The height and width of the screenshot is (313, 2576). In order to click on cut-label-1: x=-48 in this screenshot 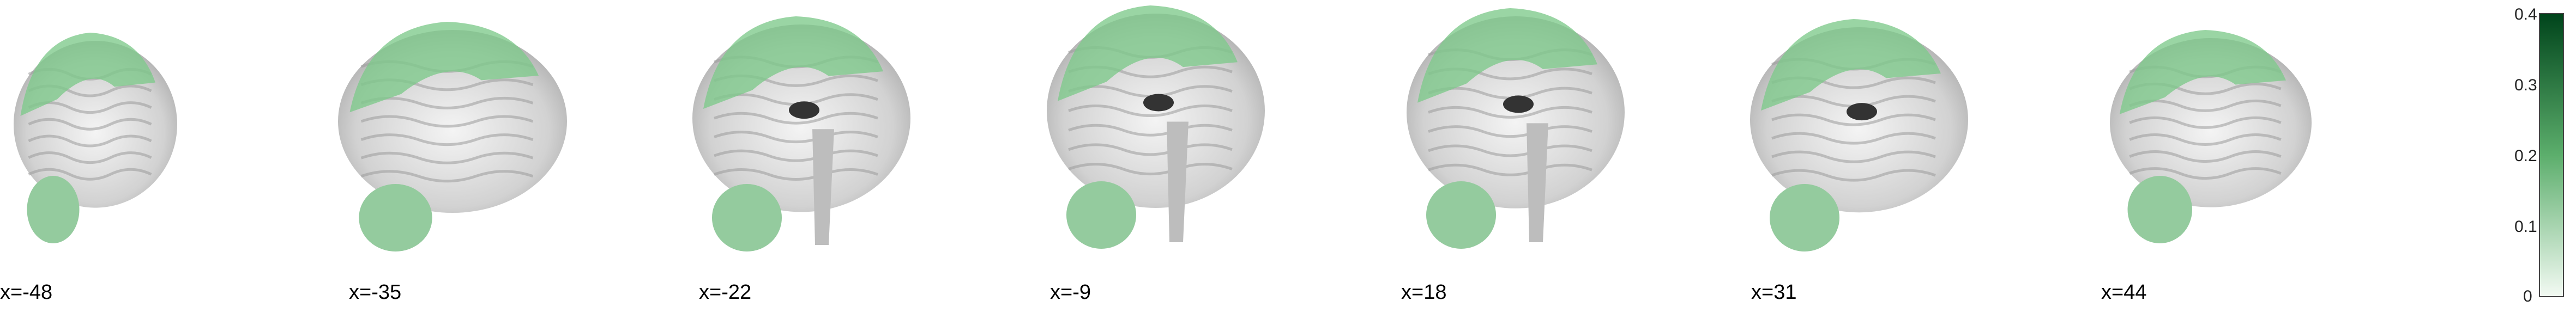, I will do `click(27, 292)`.